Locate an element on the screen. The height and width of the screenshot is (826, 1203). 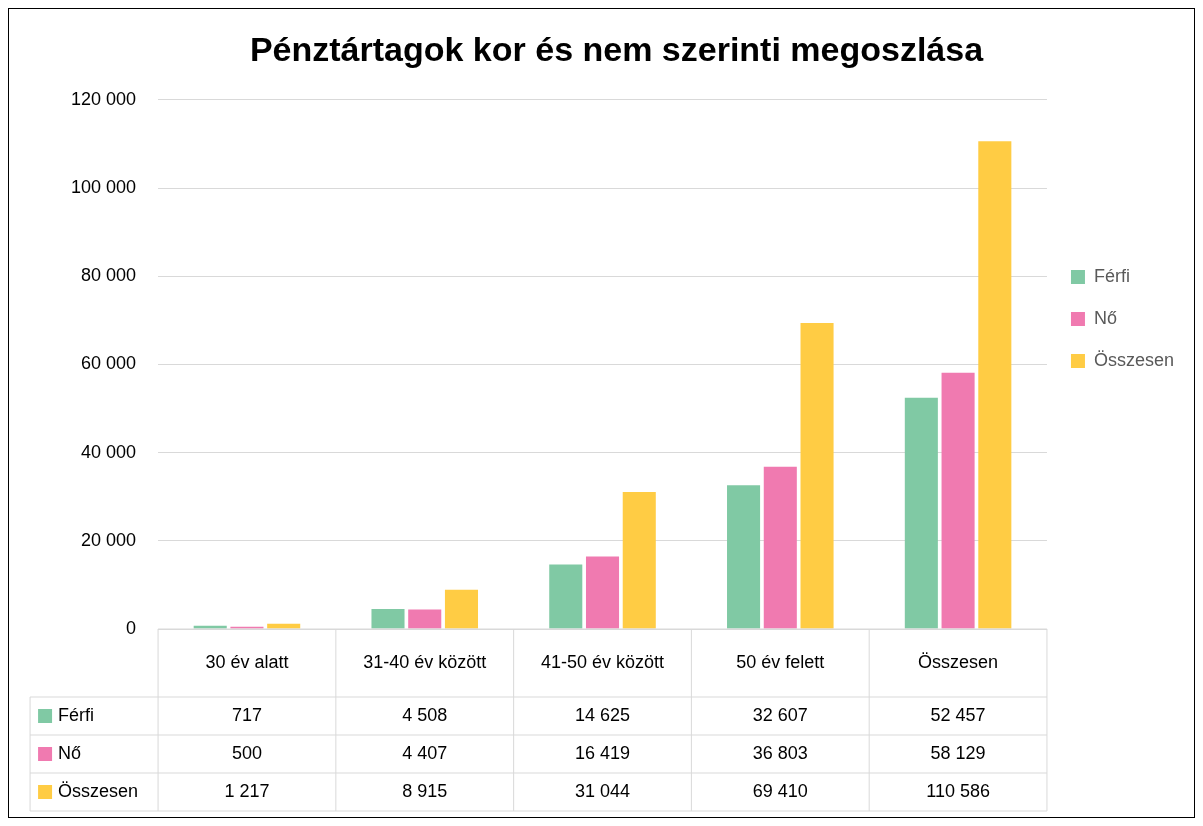
y-tick-label: 100 000 is located at coordinates (103, 186).